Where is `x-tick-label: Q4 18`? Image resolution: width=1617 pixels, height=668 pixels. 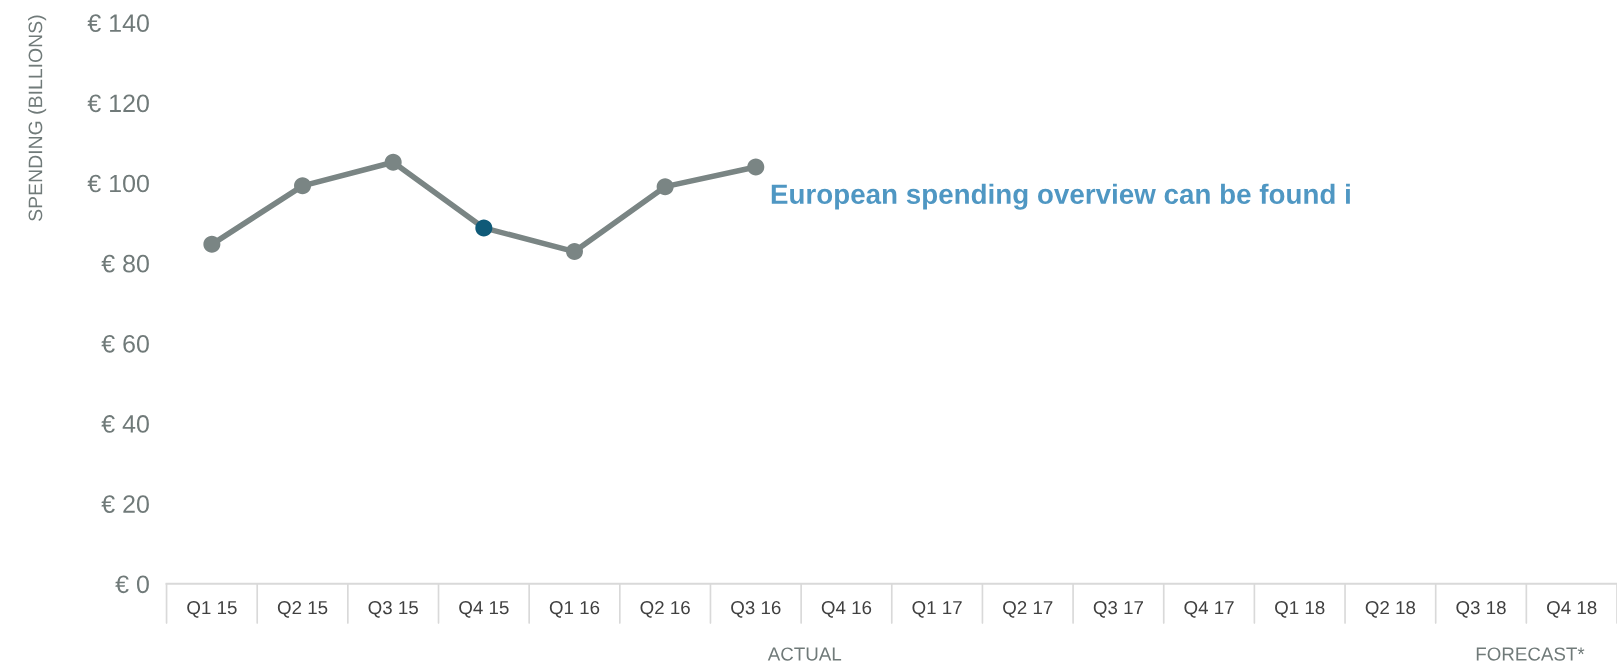
x-tick-label: Q4 18 is located at coordinates (1572, 609).